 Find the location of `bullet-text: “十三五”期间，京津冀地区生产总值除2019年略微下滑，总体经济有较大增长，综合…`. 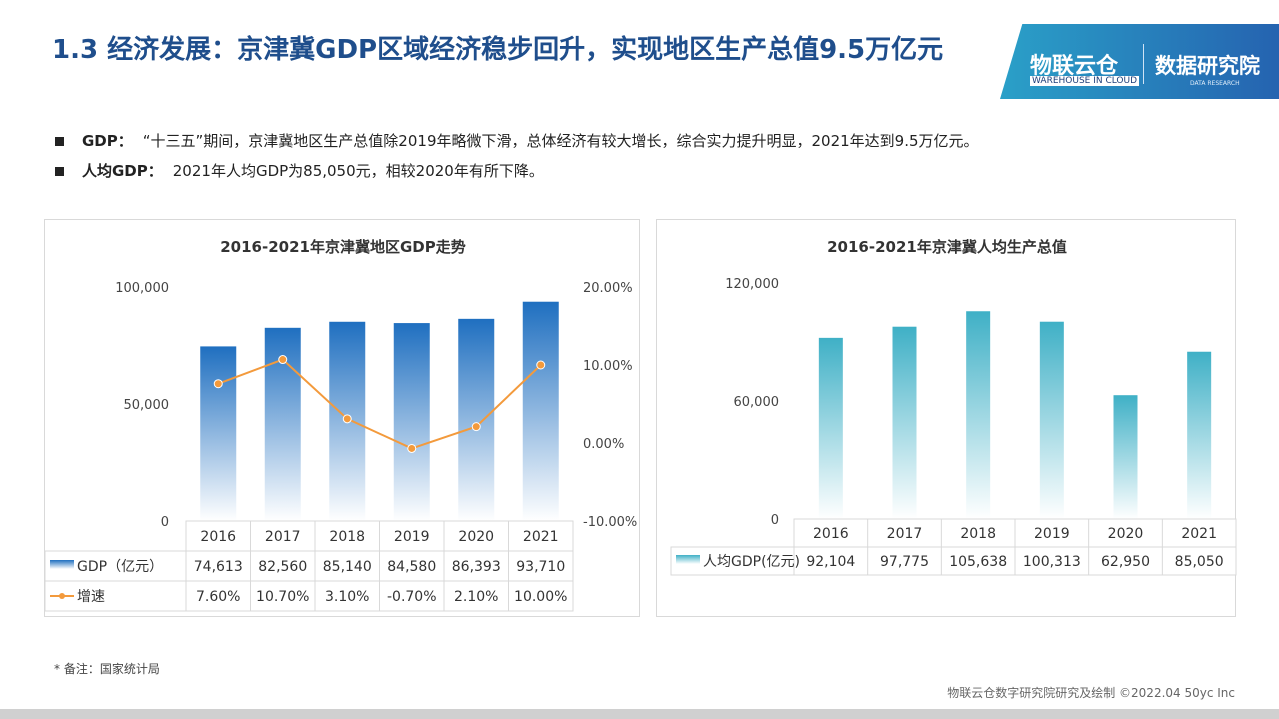

bullet-text: “十三五”期间，京津冀地区生产总值除2019年略微下滑，总体经济有较大增长，综合… is located at coordinates (560, 141).